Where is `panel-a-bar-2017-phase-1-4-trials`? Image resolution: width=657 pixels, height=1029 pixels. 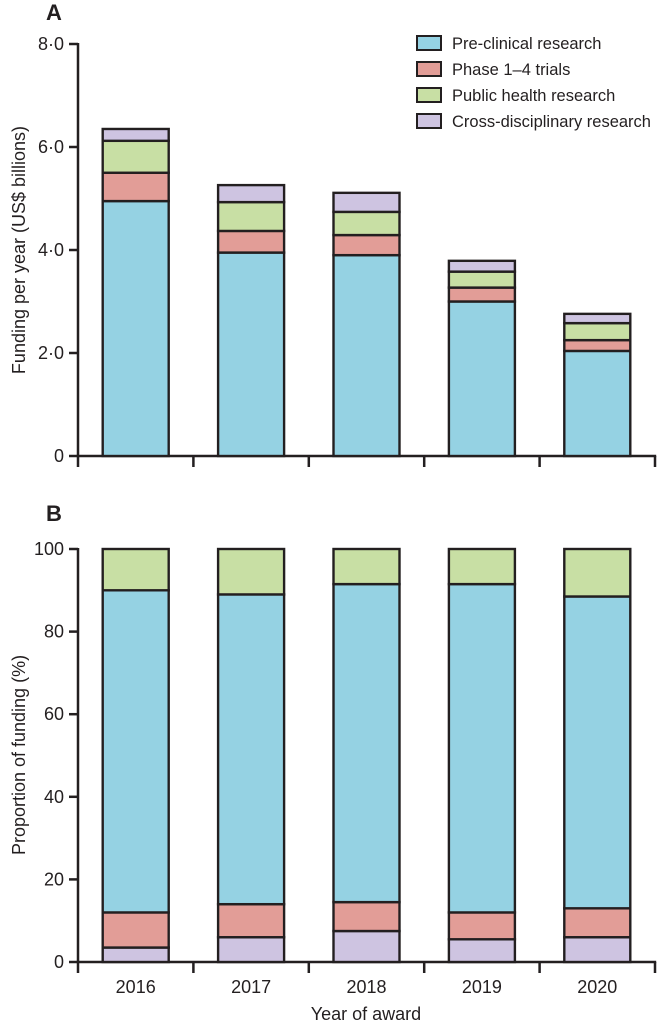
panel-a-bar-2017-phase-1-4-trials is located at coordinates (251, 241).